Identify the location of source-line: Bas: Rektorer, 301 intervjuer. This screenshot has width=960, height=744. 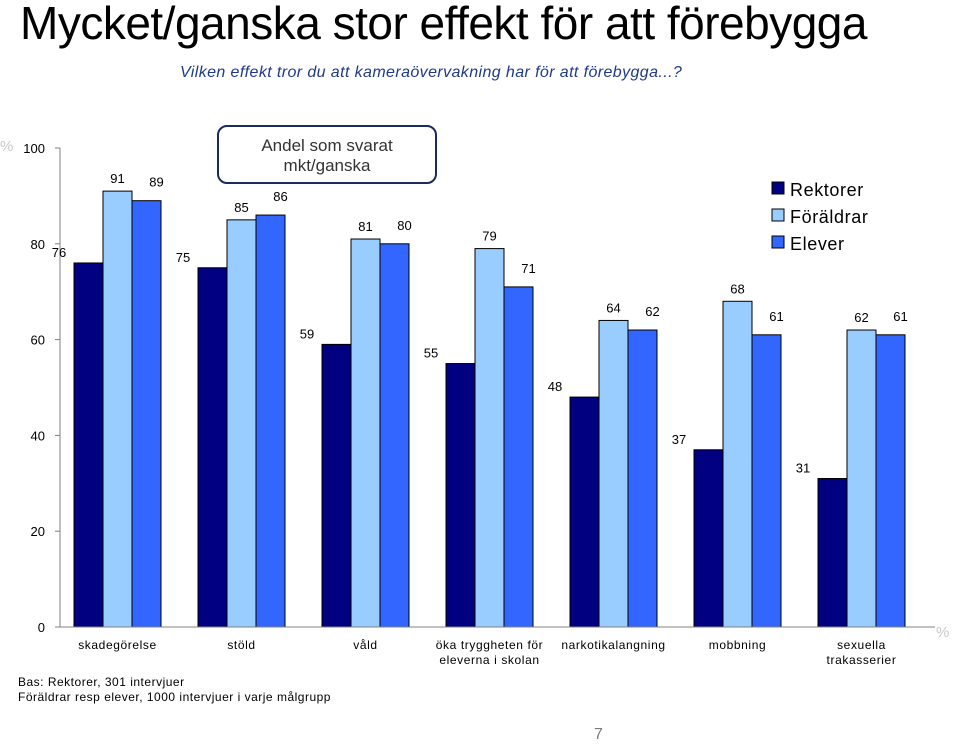
(101, 682).